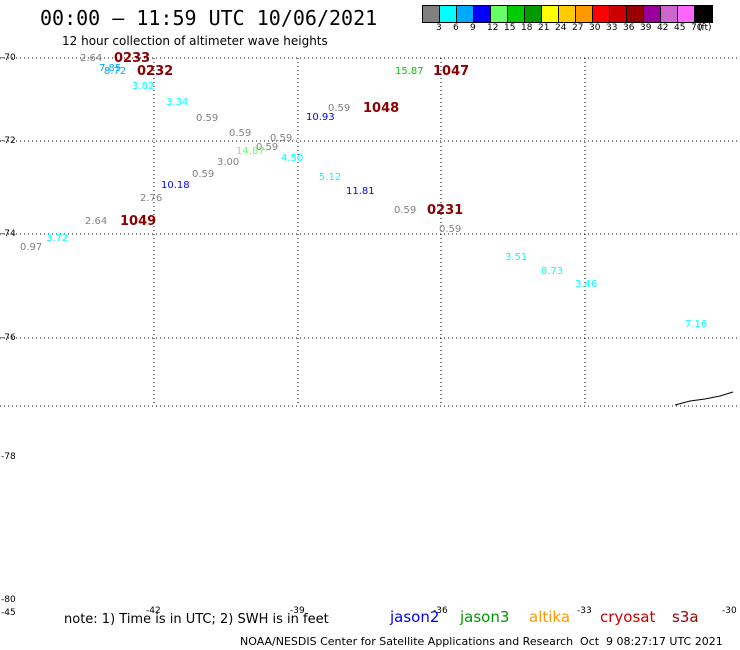  Describe the element at coordinates (586, 284) in the screenshot. I see `swh-value: 3.46` at that location.